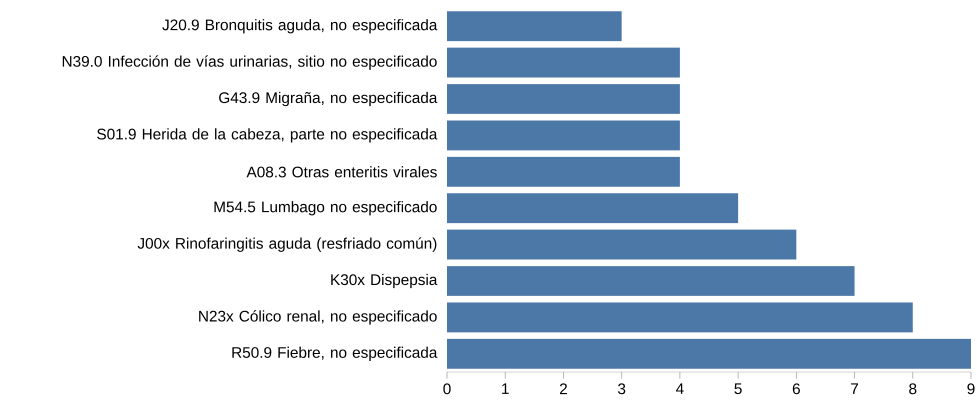  I want to click on x-tick-label: 8, so click(912, 388).